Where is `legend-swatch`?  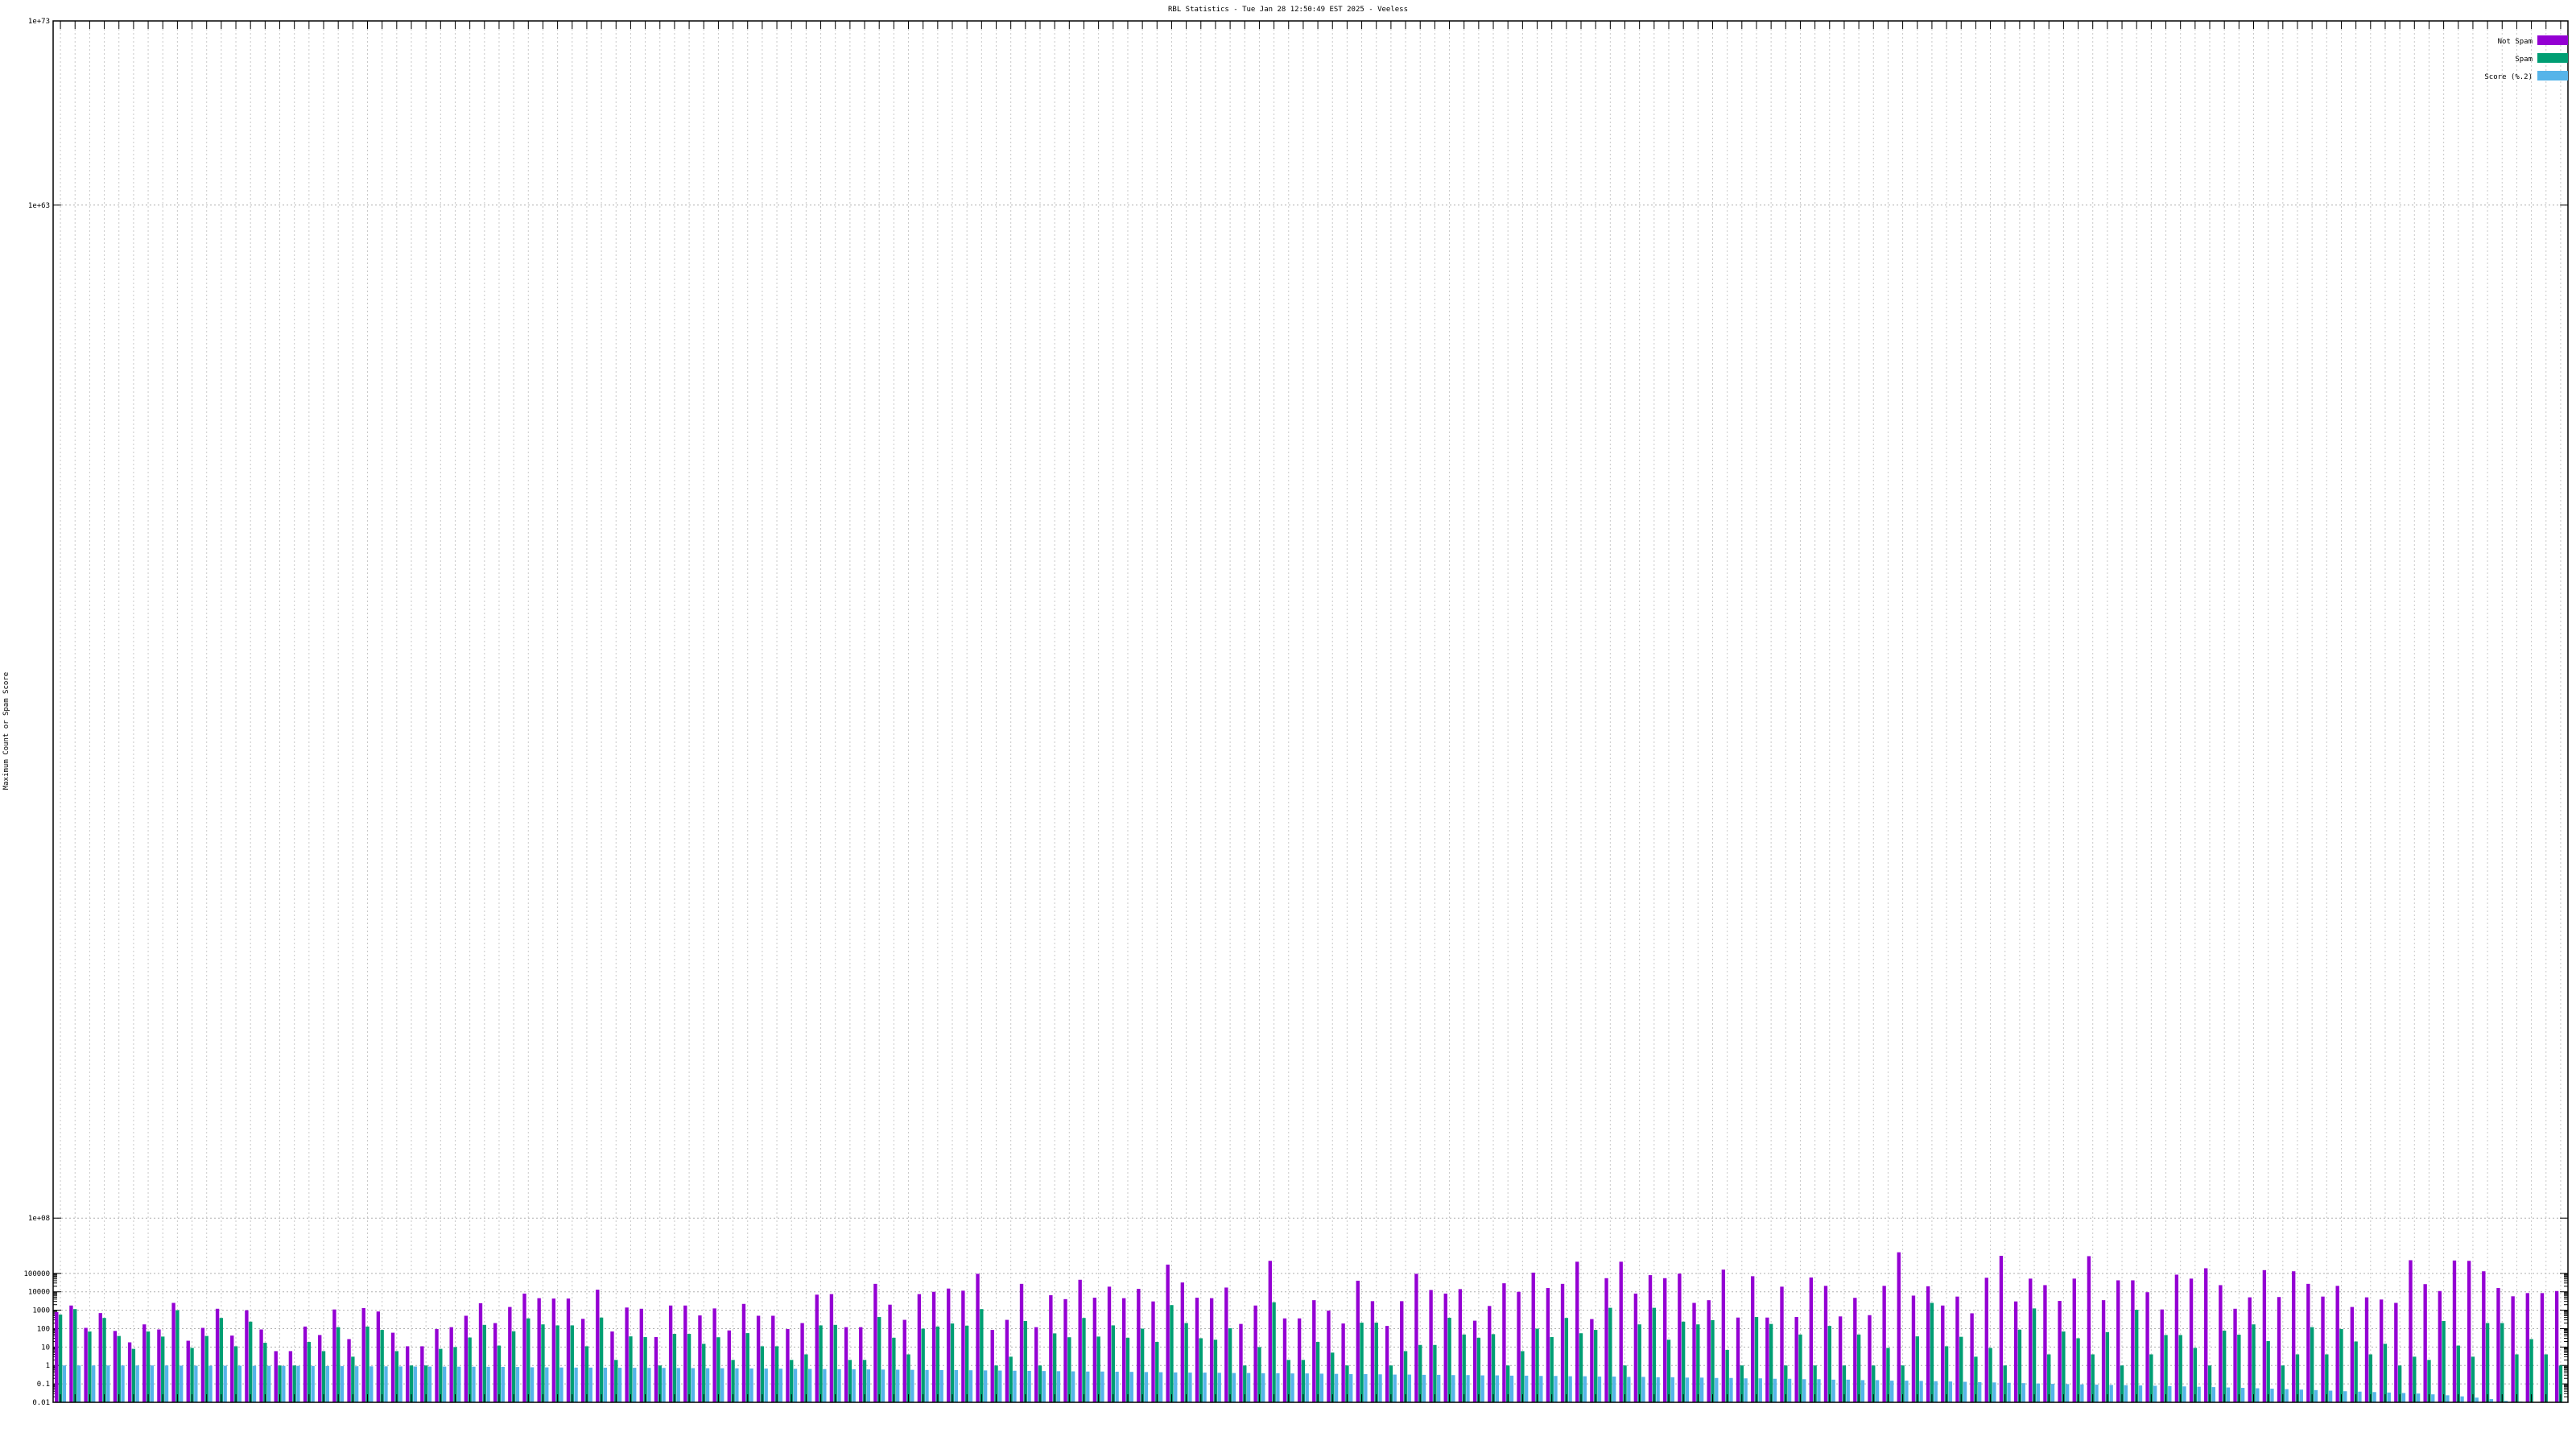
legend-swatch is located at coordinates (2552, 40).